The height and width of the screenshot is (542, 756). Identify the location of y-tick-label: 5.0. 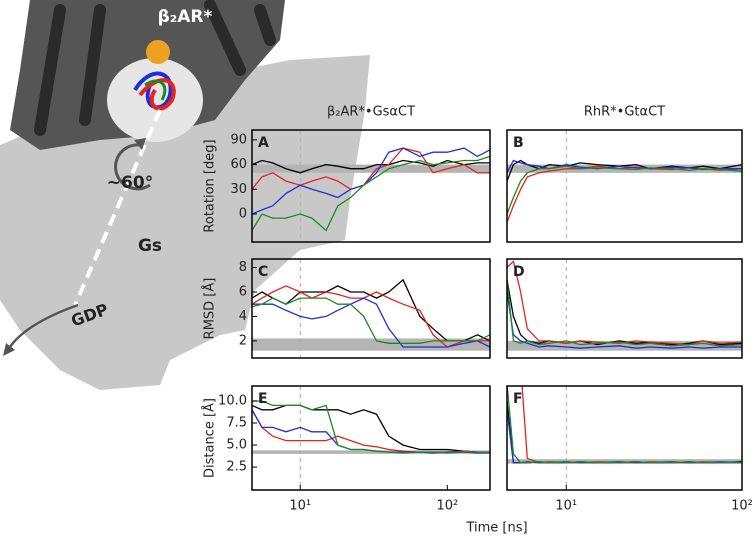
(236, 445).